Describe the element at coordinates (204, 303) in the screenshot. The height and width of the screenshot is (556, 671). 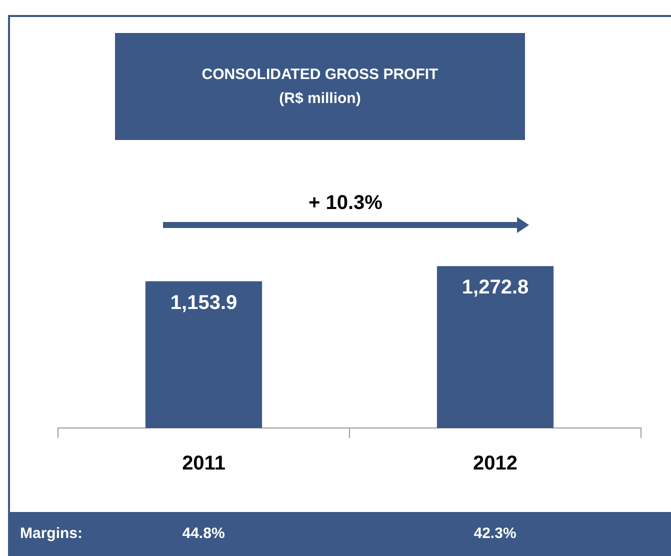
I see `data-label: 1,153.9` at that location.